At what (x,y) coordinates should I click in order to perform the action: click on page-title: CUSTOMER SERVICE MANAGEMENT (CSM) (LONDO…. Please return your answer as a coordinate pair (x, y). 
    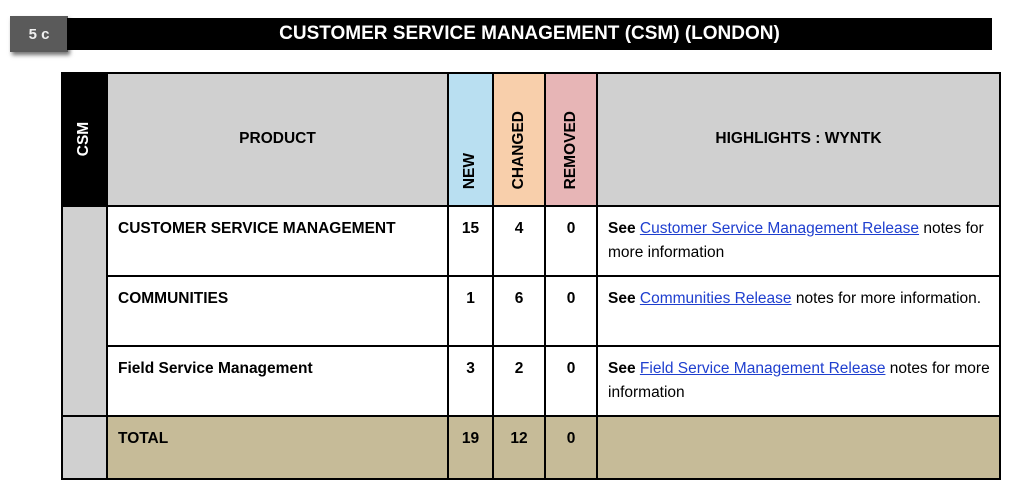
    Looking at the image, I should click on (529, 34).